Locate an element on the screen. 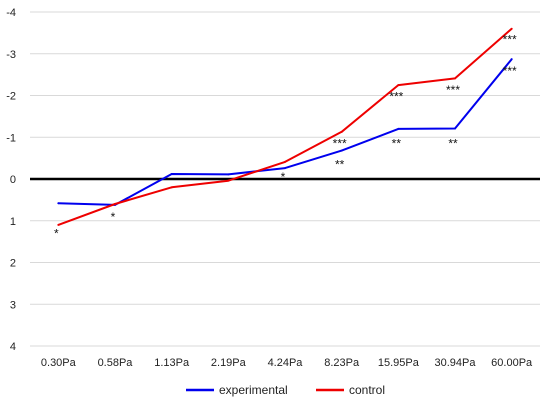  x-tick-label: 15.95Pa is located at coordinates (399, 363).